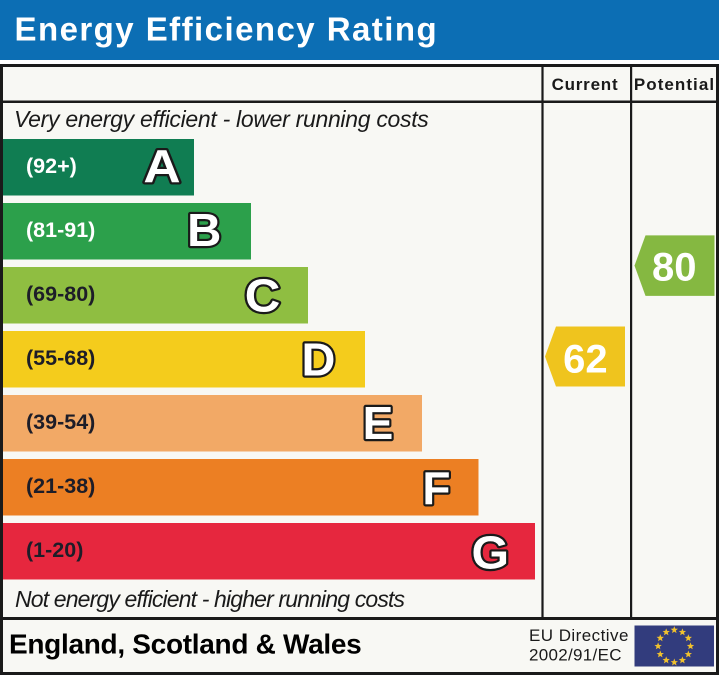 The image size is (719, 675). I want to click on svg-text: B, so click(204, 230).